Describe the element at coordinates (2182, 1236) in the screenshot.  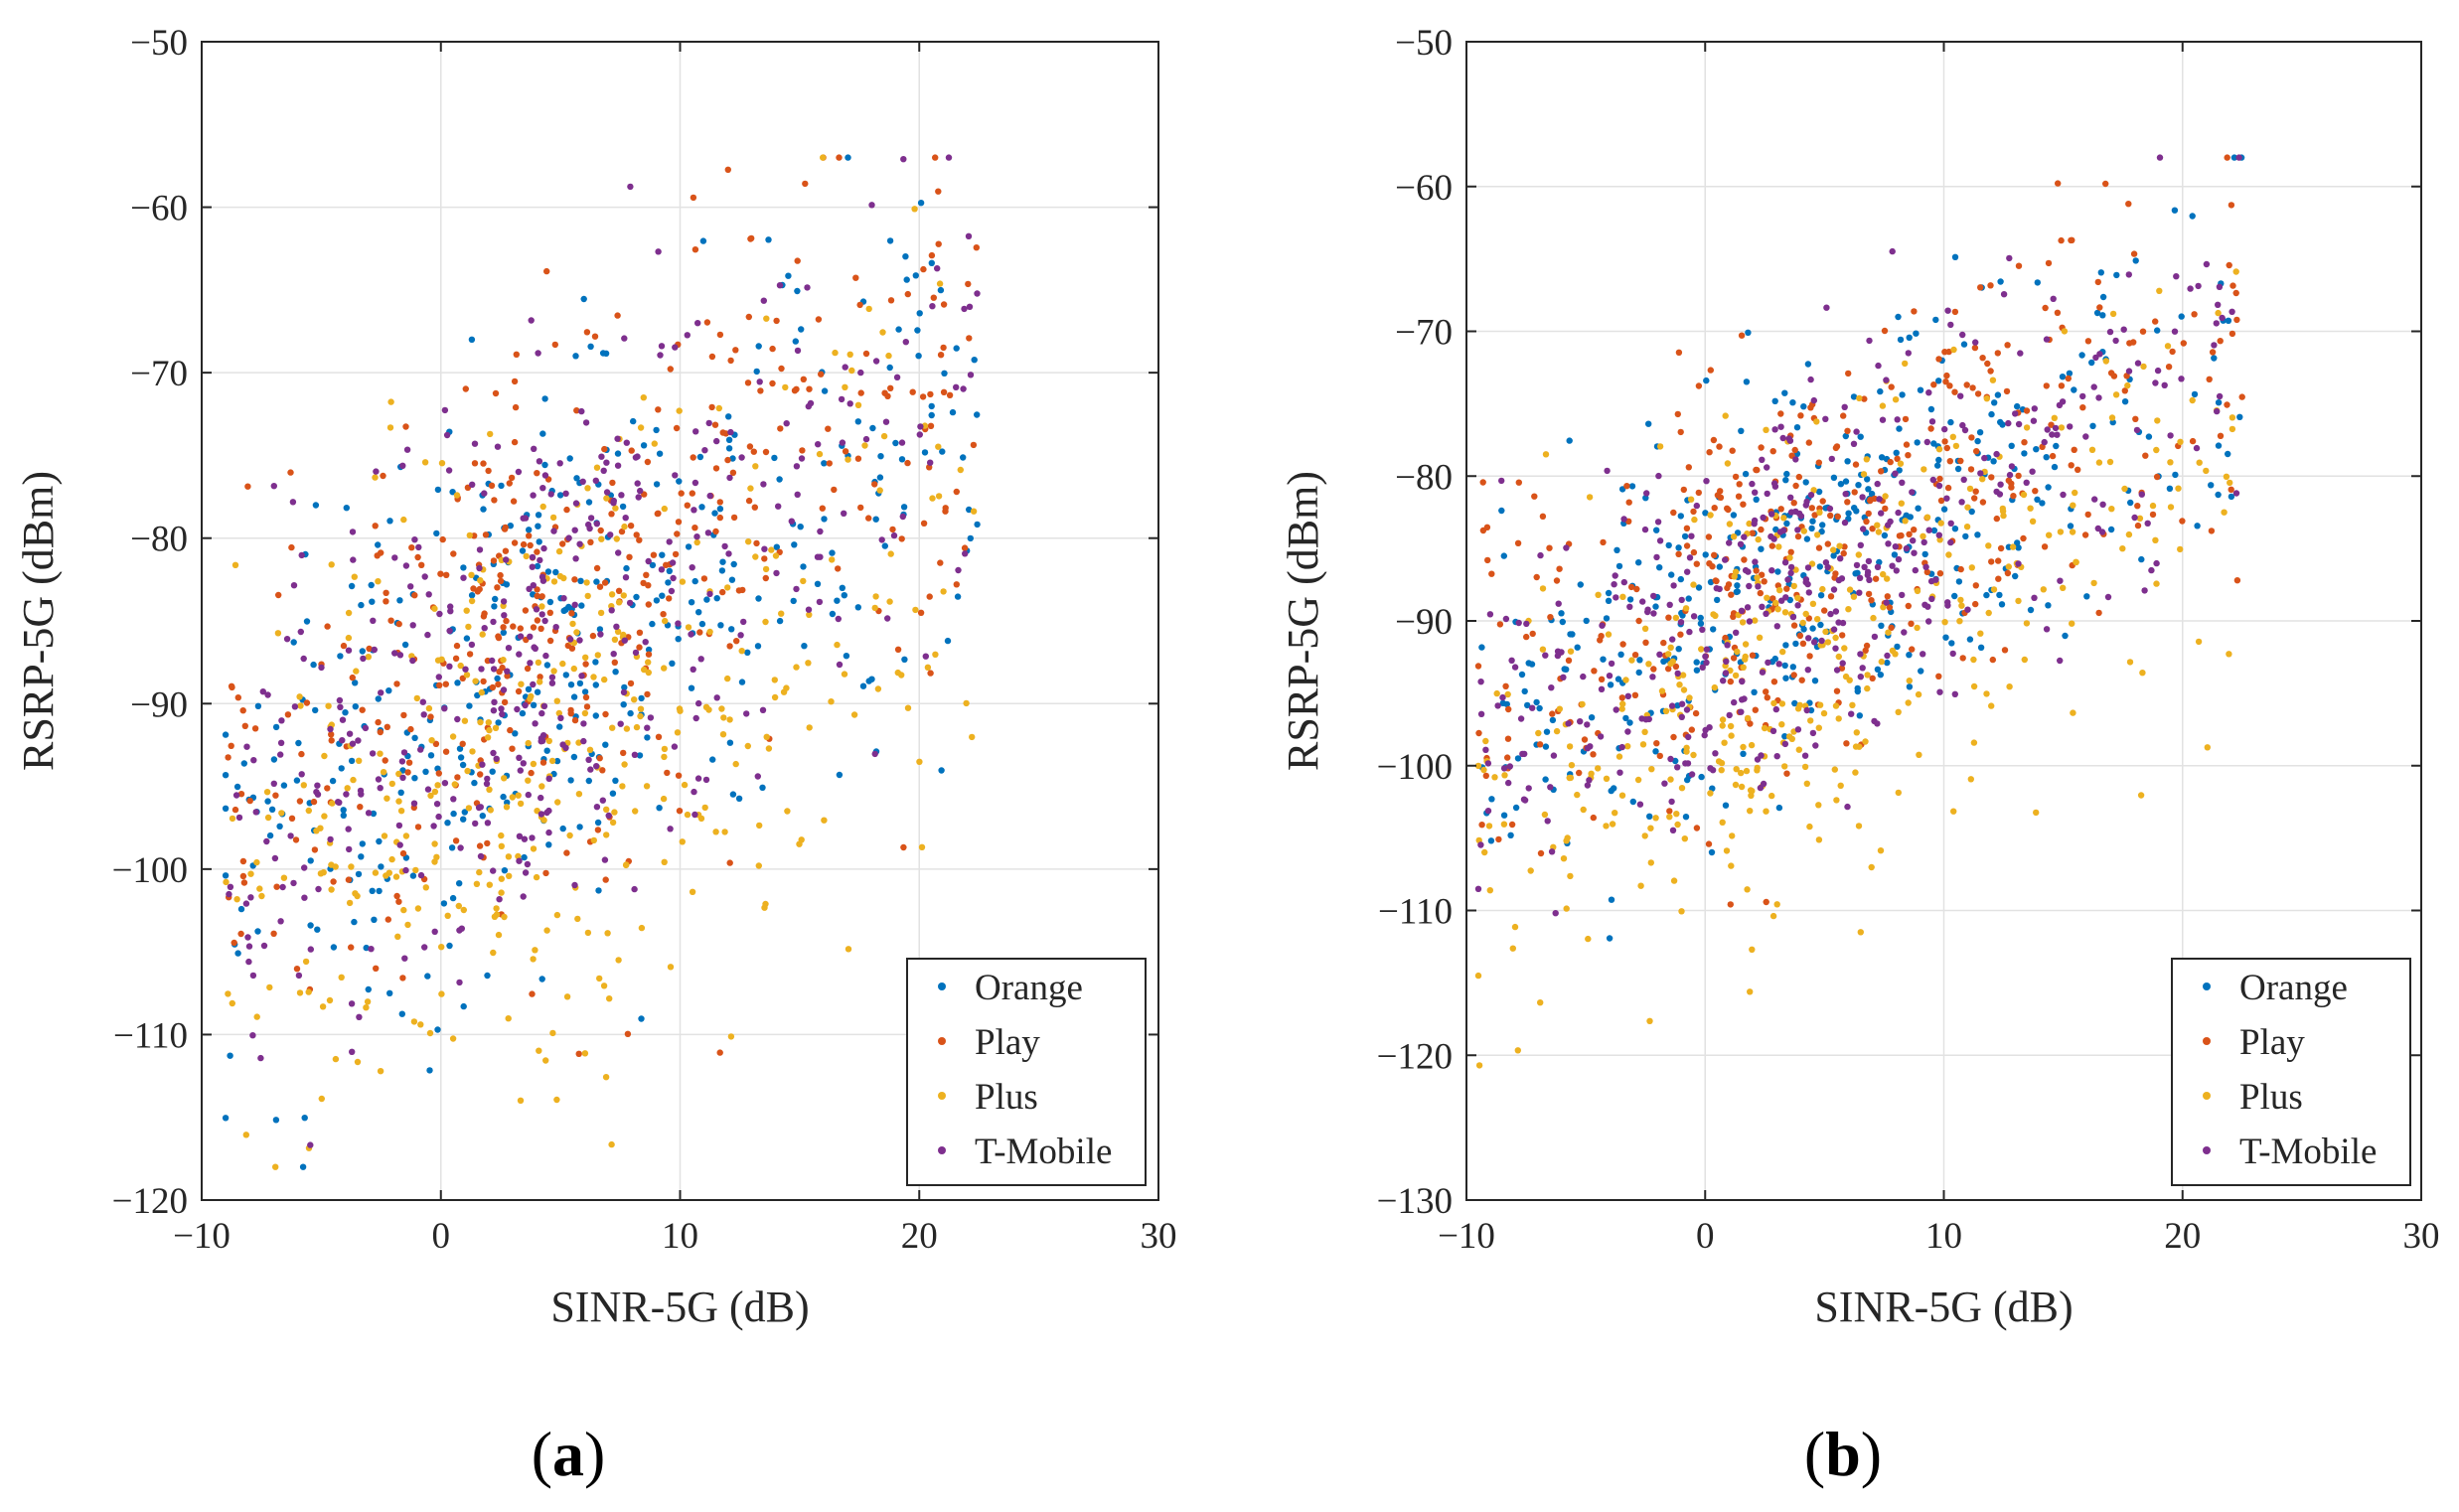
I see `x-tick-label: 20` at that location.